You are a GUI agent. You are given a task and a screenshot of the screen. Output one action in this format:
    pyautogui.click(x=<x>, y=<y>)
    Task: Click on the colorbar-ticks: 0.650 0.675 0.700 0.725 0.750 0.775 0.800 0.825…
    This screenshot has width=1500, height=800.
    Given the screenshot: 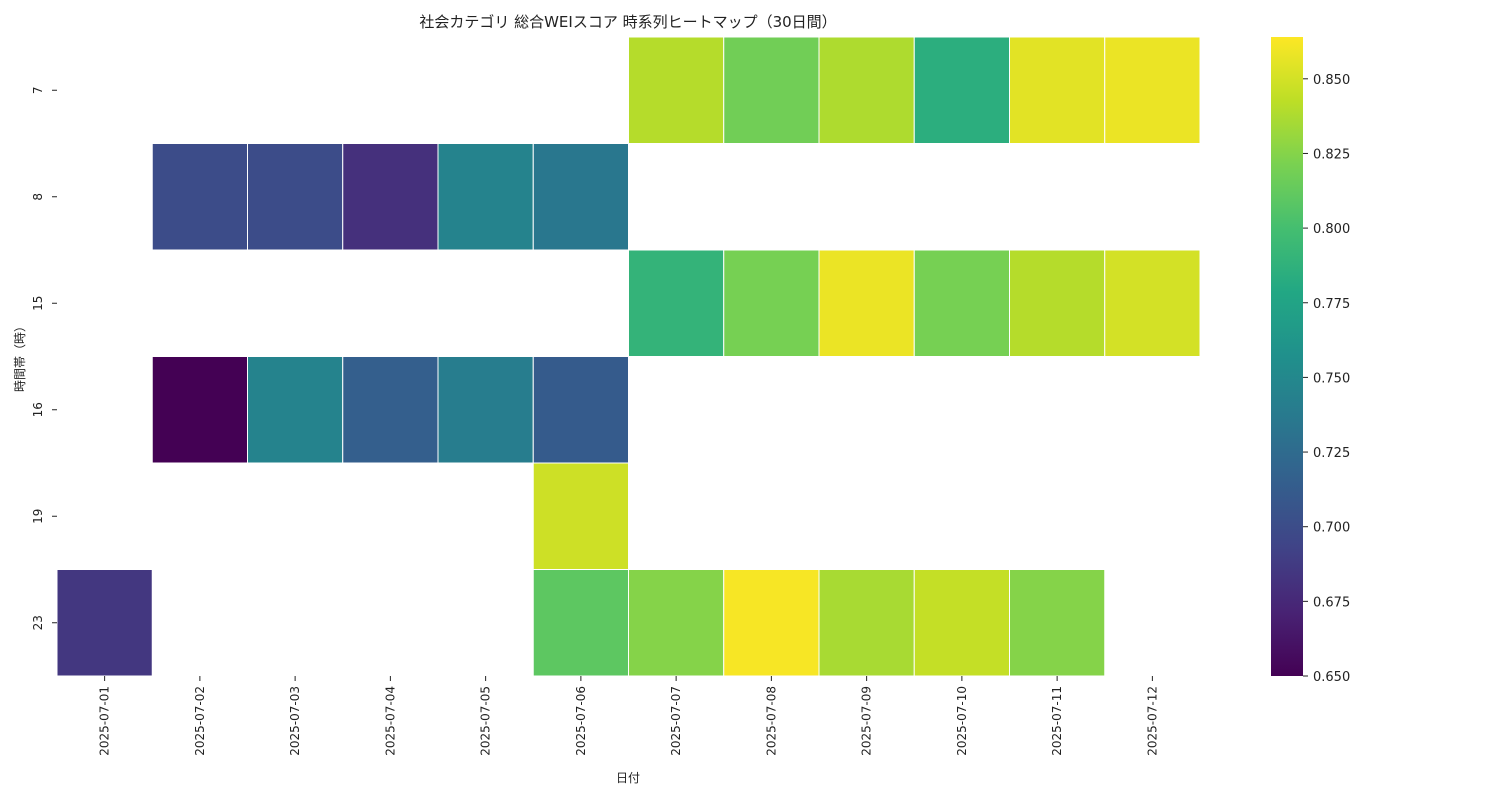 What is the action you would take?
    pyautogui.click(x=1326, y=379)
    